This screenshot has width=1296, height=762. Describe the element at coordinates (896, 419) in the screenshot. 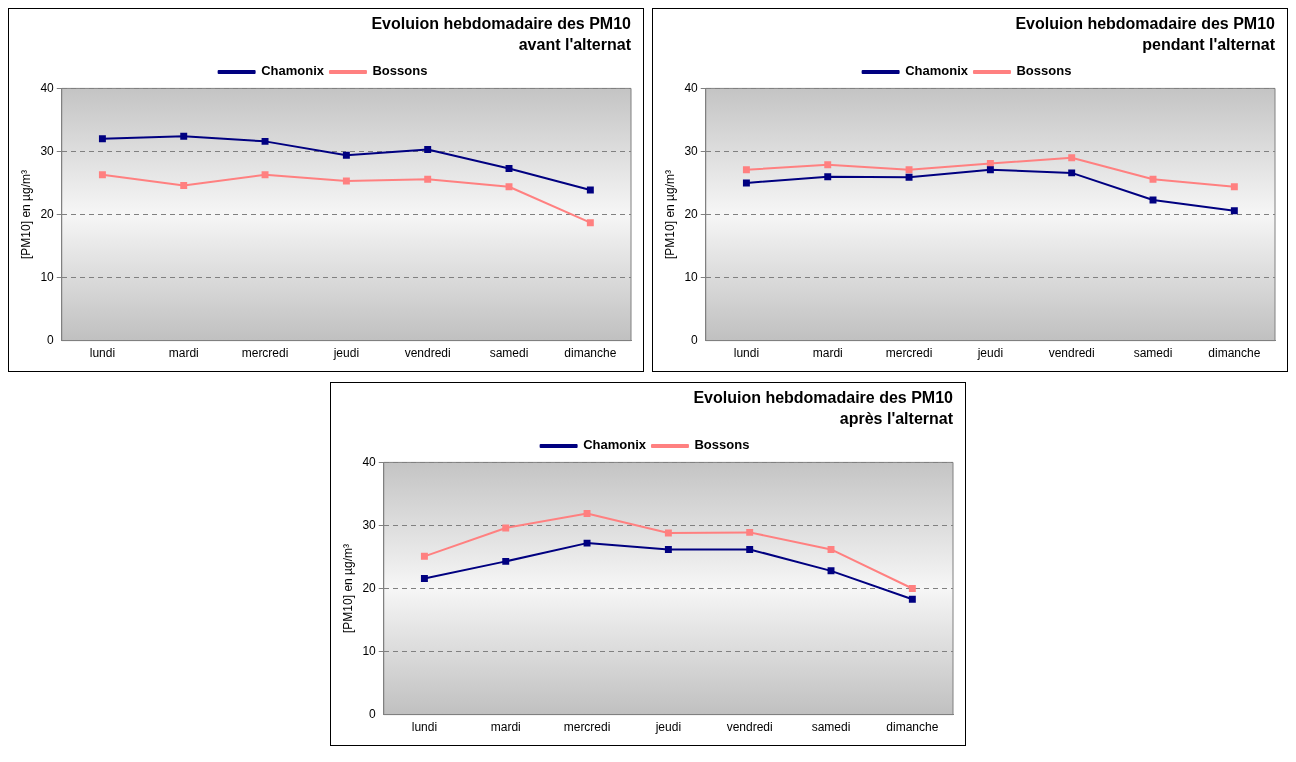

I see `chart-subtitle: après l'alternat` at that location.